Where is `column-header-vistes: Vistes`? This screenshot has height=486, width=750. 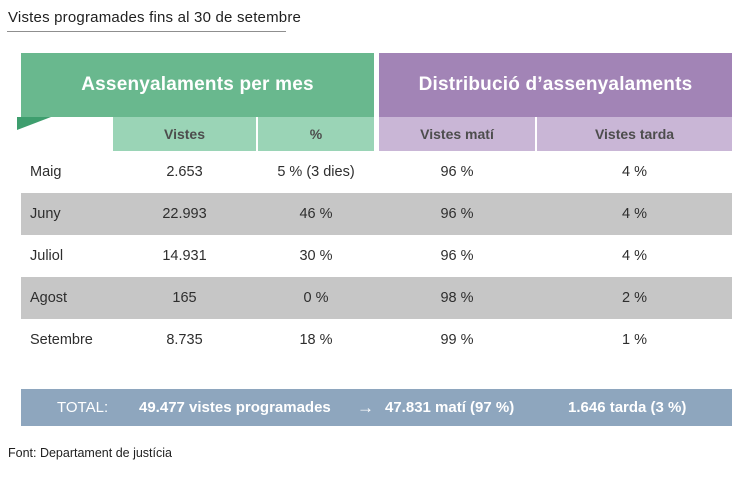 column-header-vistes: Vistes is located at coordinates (184, 134).